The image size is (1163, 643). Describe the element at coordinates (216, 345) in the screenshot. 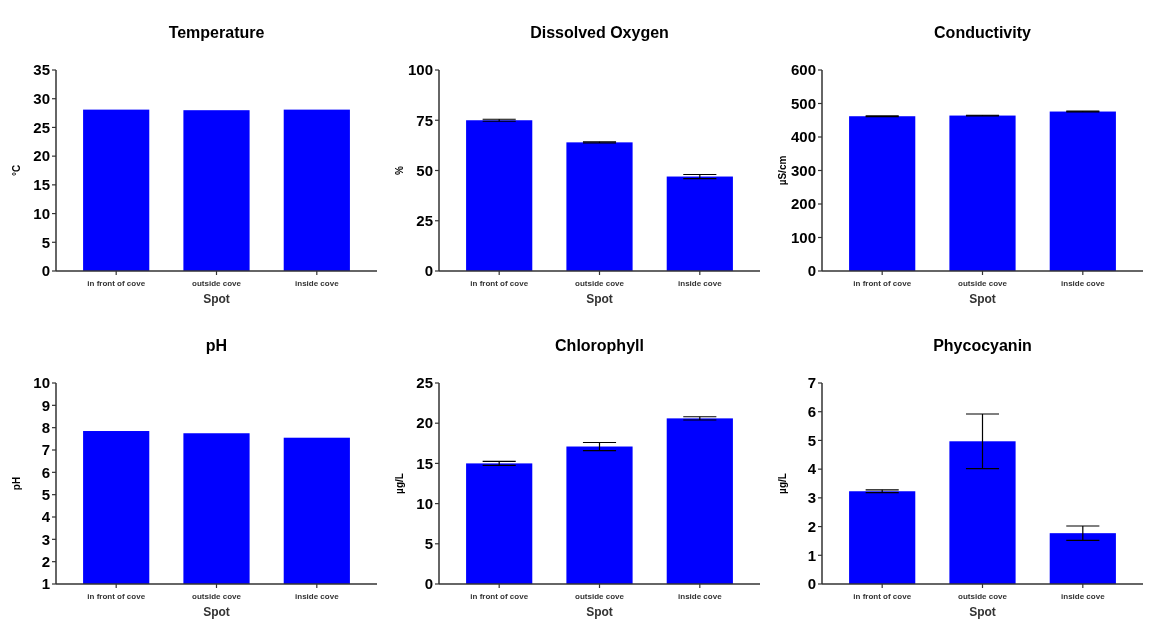

I see `chart-title: pH` at that location.